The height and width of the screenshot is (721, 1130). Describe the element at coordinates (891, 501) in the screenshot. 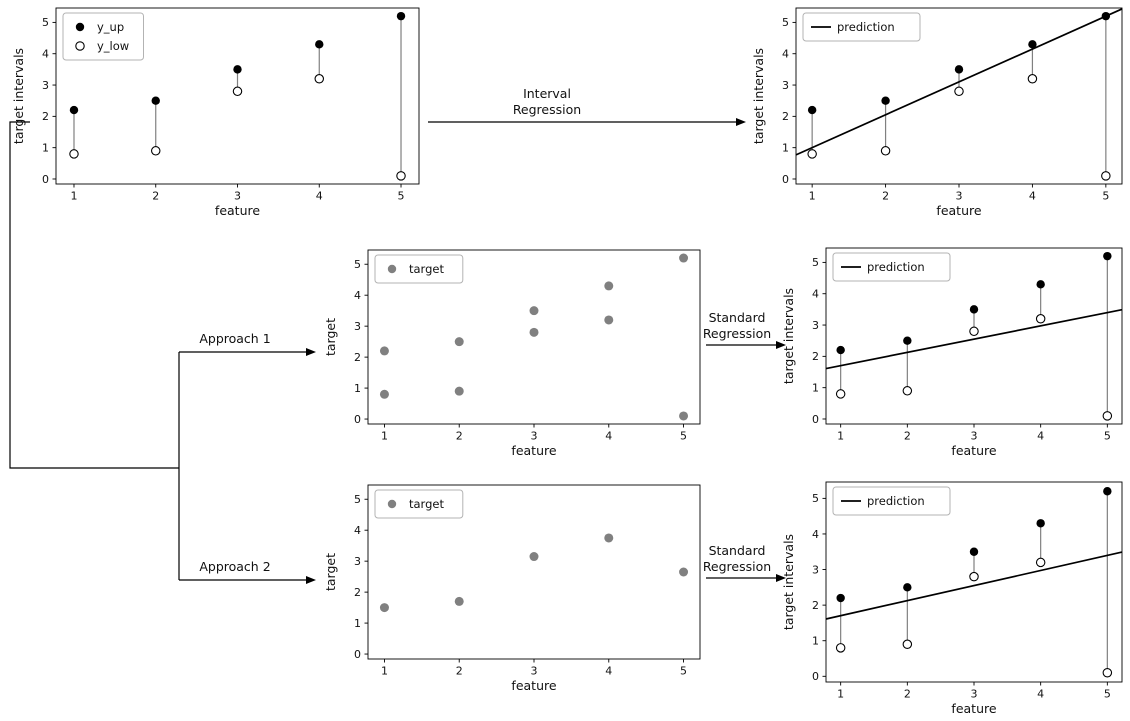

I see `legend-box` at that location.